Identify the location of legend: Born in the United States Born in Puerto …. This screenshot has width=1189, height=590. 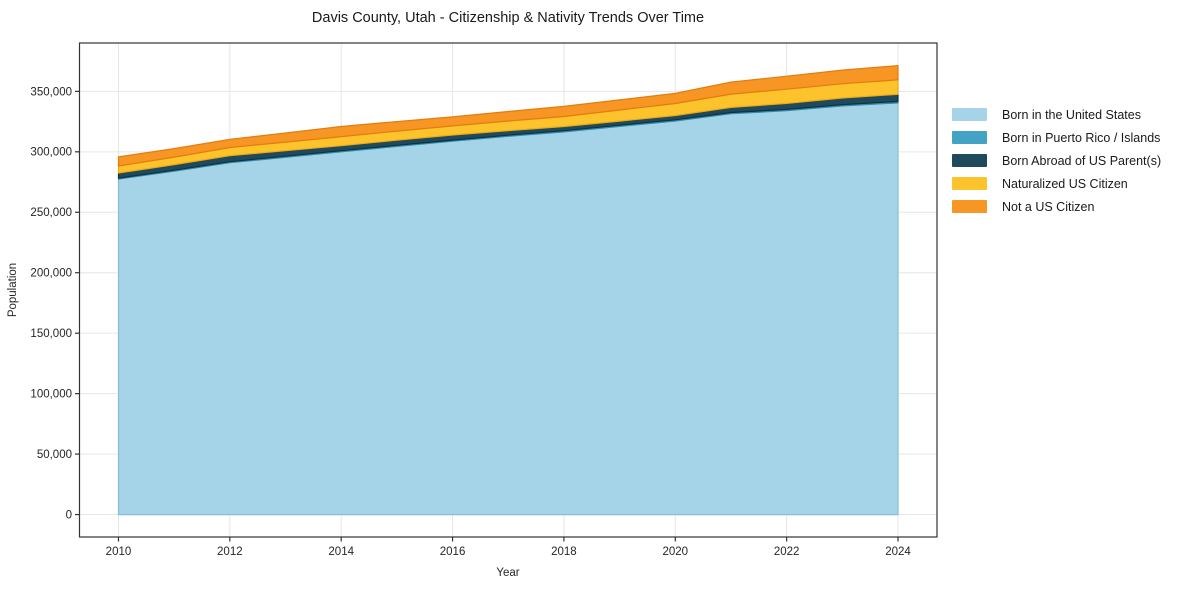
(1056, 160).